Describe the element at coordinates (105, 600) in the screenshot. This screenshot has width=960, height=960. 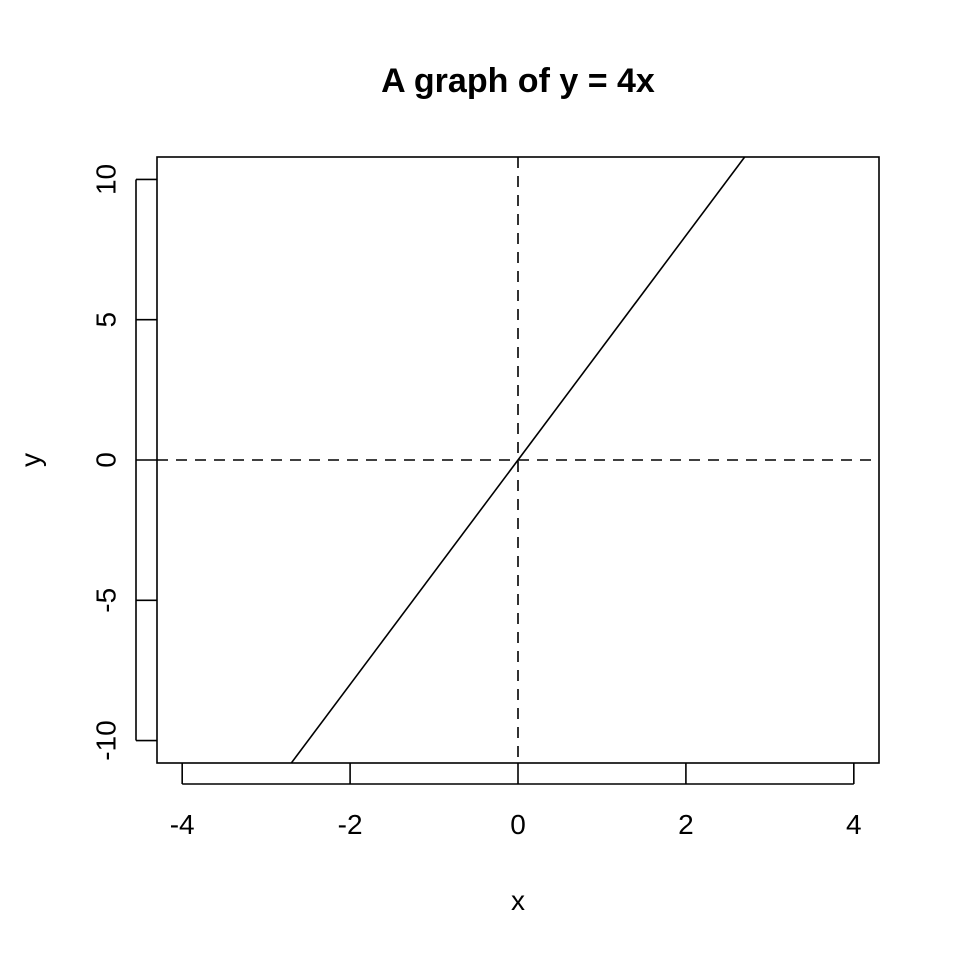
I see `y-tick-label: -5` at that location.